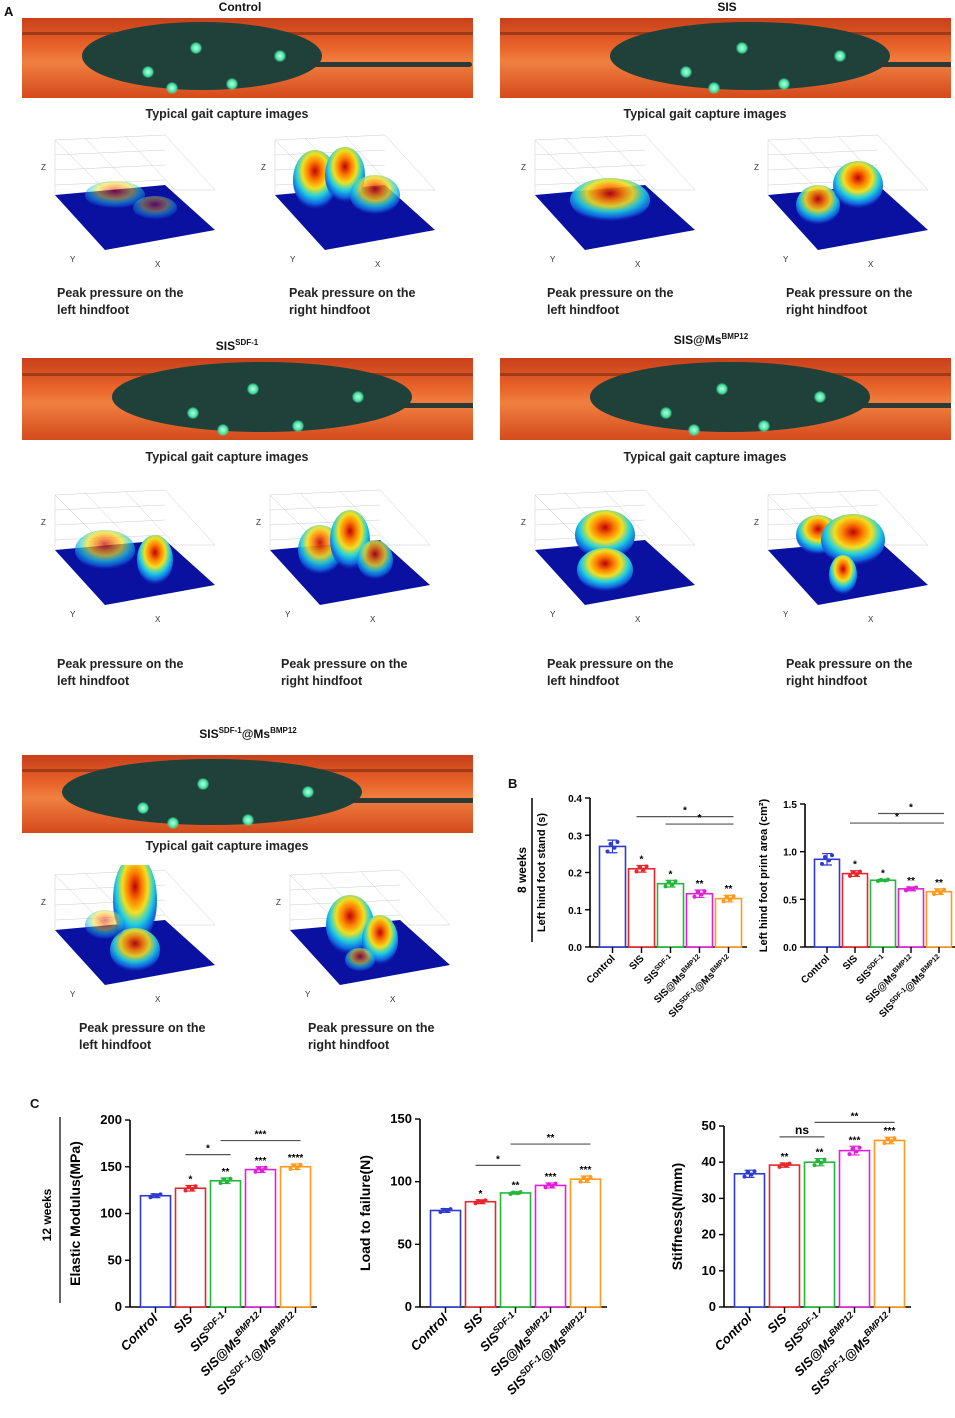 The image size is (955, 1418). I want to click on group-title: Control, so click(240, 7).